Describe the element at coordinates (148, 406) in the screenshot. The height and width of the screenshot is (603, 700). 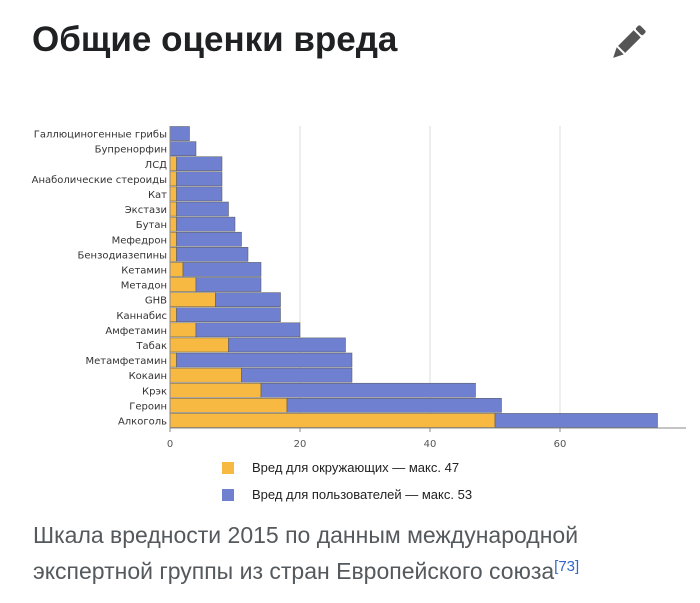
I see `category-label: Героин` at that location.